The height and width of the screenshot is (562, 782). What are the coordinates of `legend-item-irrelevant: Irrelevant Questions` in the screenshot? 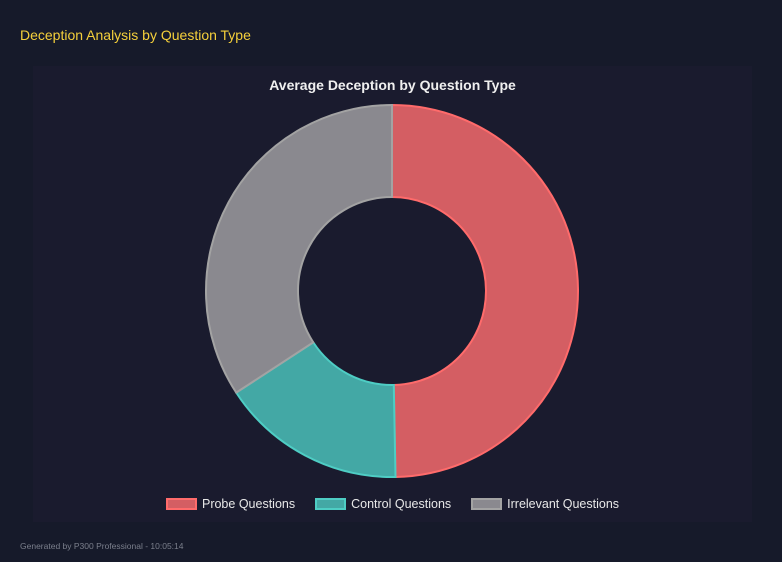 It's located at (545, 504).